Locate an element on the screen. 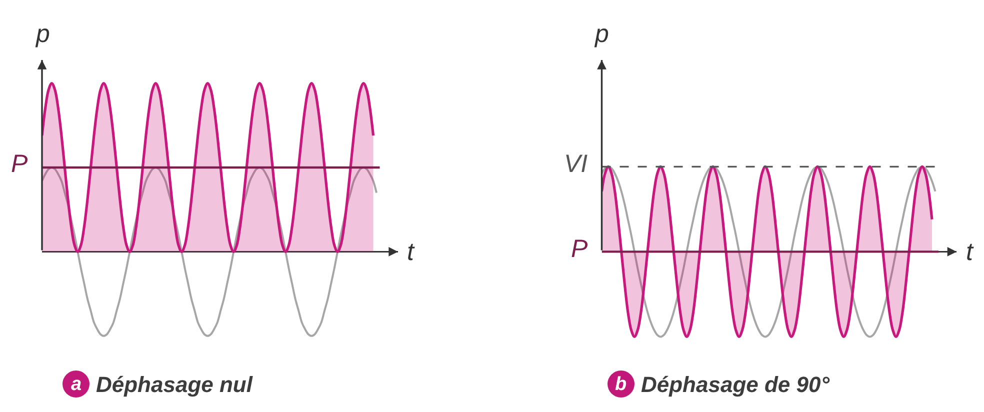 This screenshot has width=984, height=412. text: Déphasage de 90° is located at coordinates (735, 384).